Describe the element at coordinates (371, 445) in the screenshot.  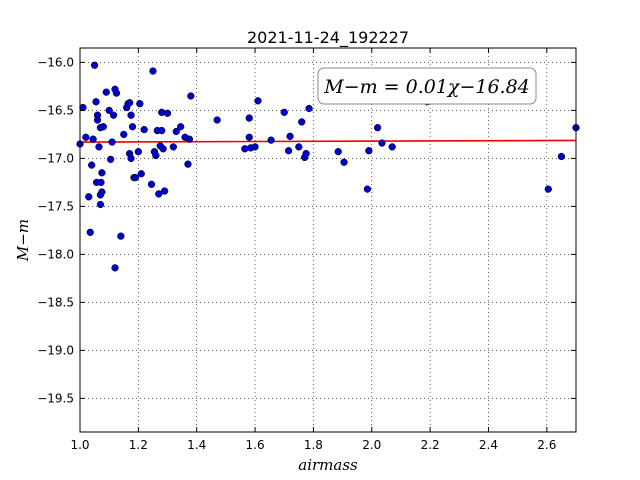
I see `x-tick-label: 2.0` at that location.